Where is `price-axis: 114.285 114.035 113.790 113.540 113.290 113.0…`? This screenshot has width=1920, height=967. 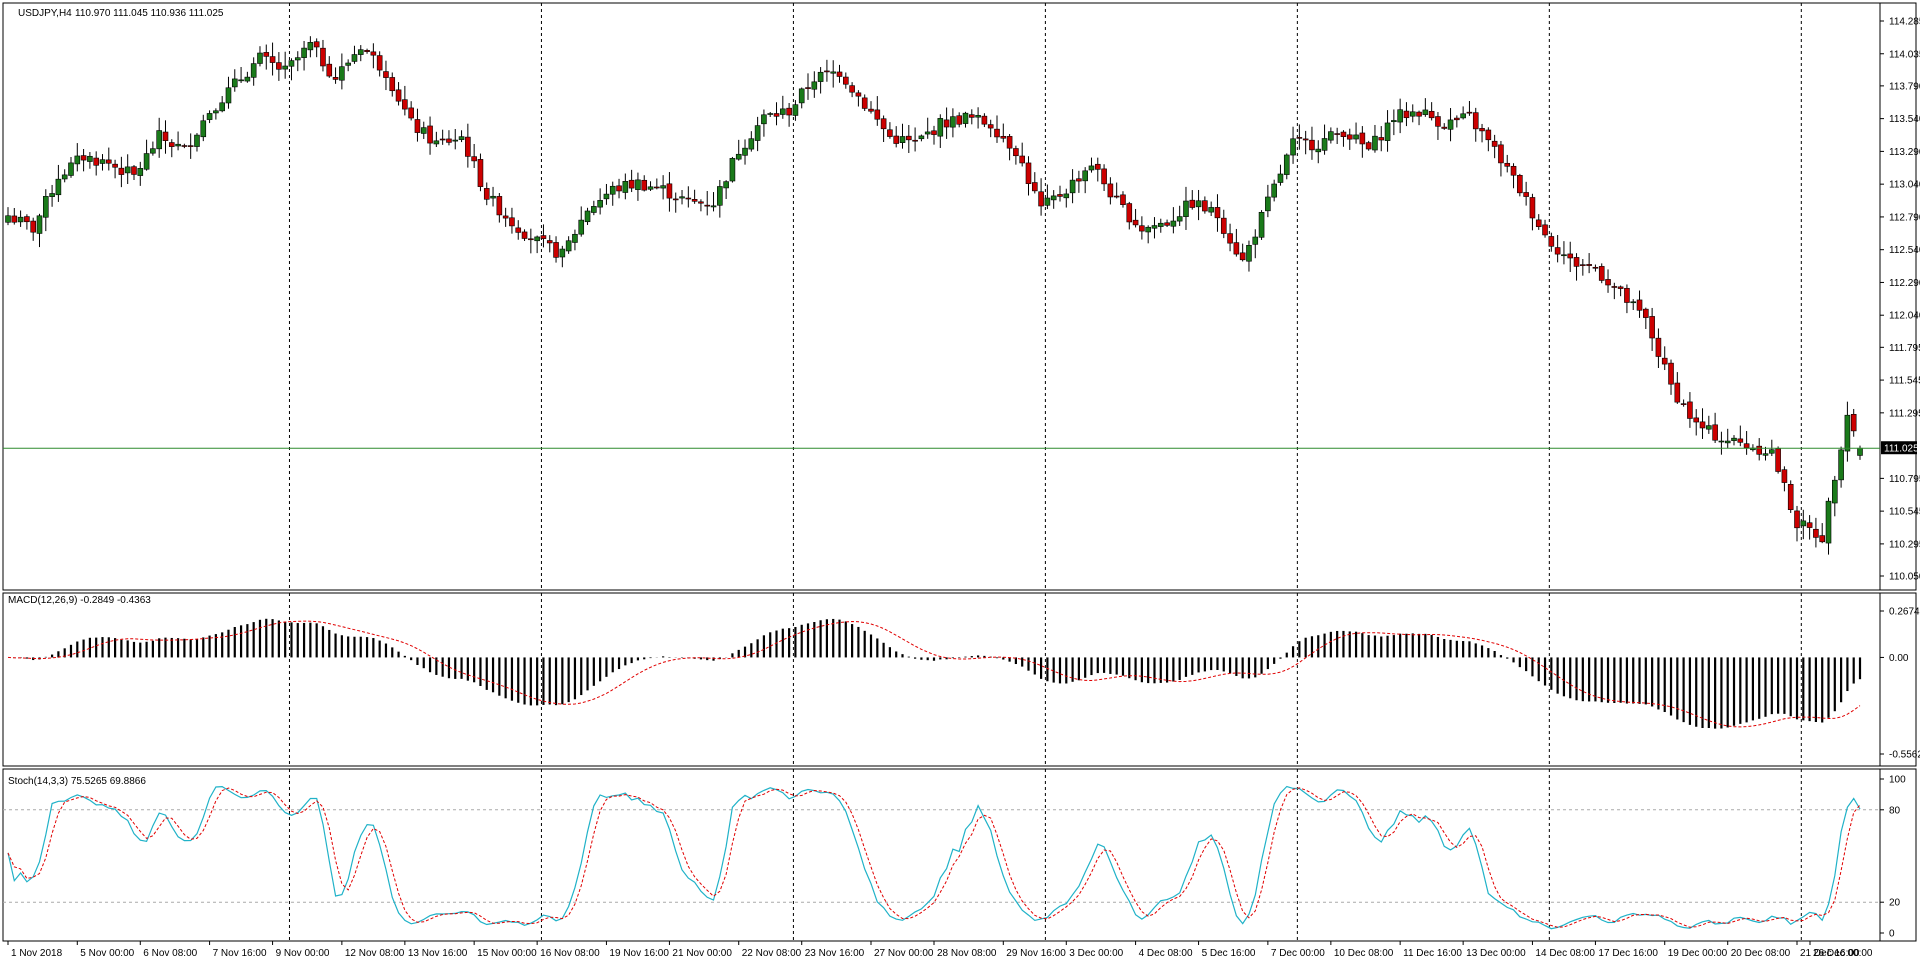
price-axis: 114.285 114.035 113.790 113.540 113.290 113.0… is located at coordinates (1900, 478).